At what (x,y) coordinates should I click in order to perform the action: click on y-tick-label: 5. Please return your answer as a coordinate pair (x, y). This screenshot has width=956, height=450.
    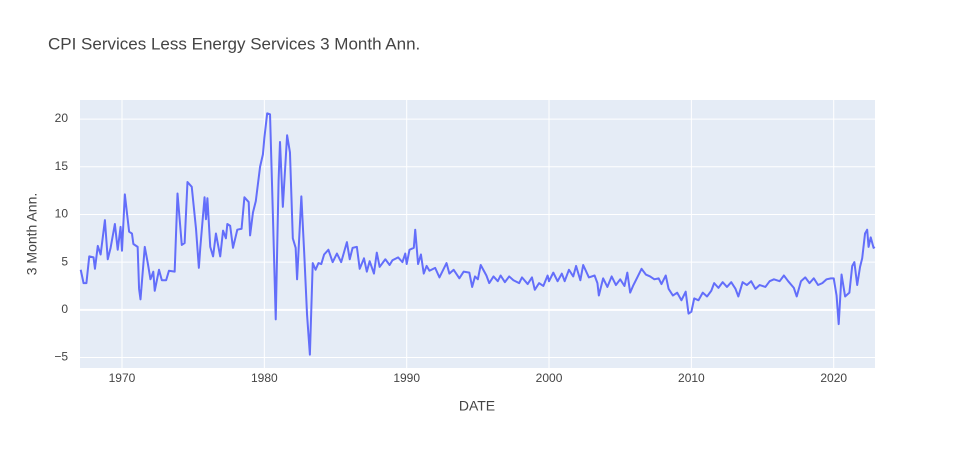
    Looking at the image, I should click on (64, 261).